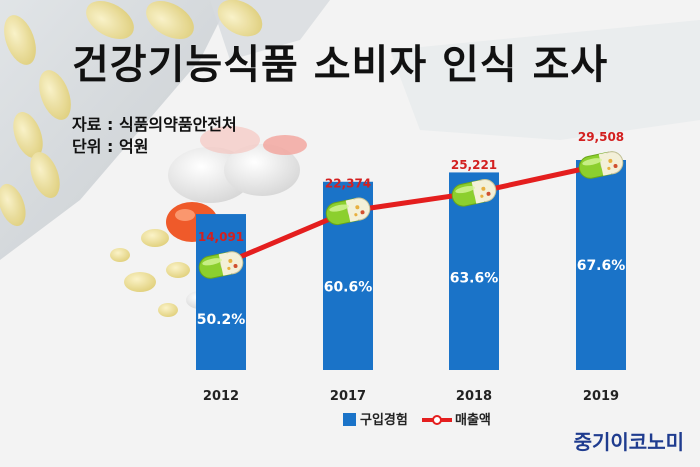 The height and width of the screenshot is (467, 700). Describe the element at coordinates (221, 396) in the screenshot. I see `x-tick-2012: 2012` at that location.